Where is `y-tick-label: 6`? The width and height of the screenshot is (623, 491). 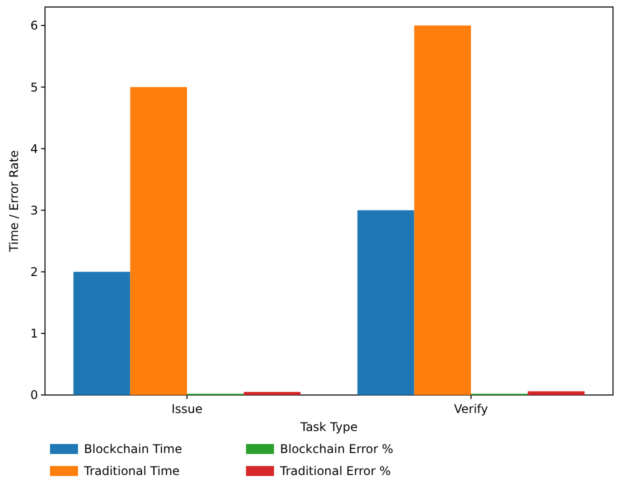
y-tick-label: 6 is located at coordinates (34, 25).